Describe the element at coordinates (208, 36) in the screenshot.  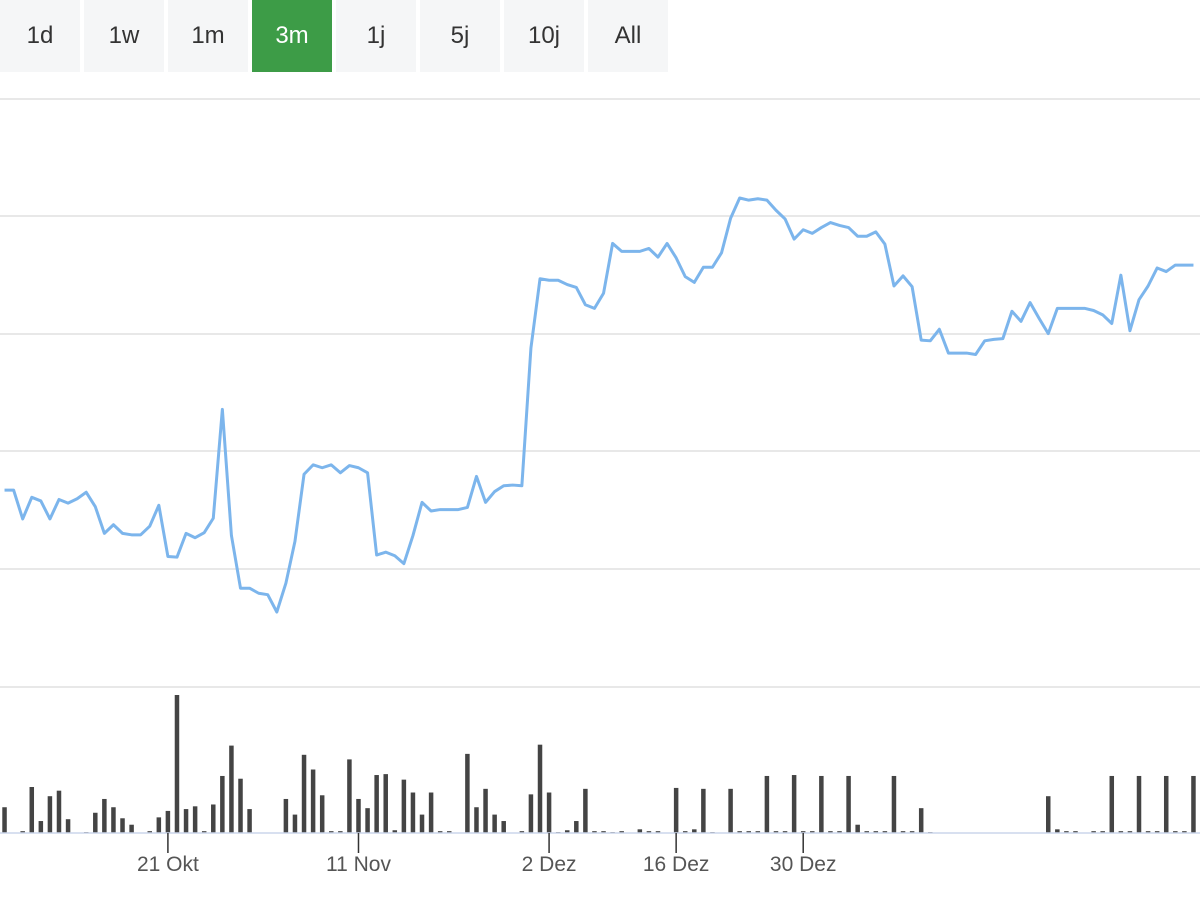
I see `range-button-1m: 1m` at that location.